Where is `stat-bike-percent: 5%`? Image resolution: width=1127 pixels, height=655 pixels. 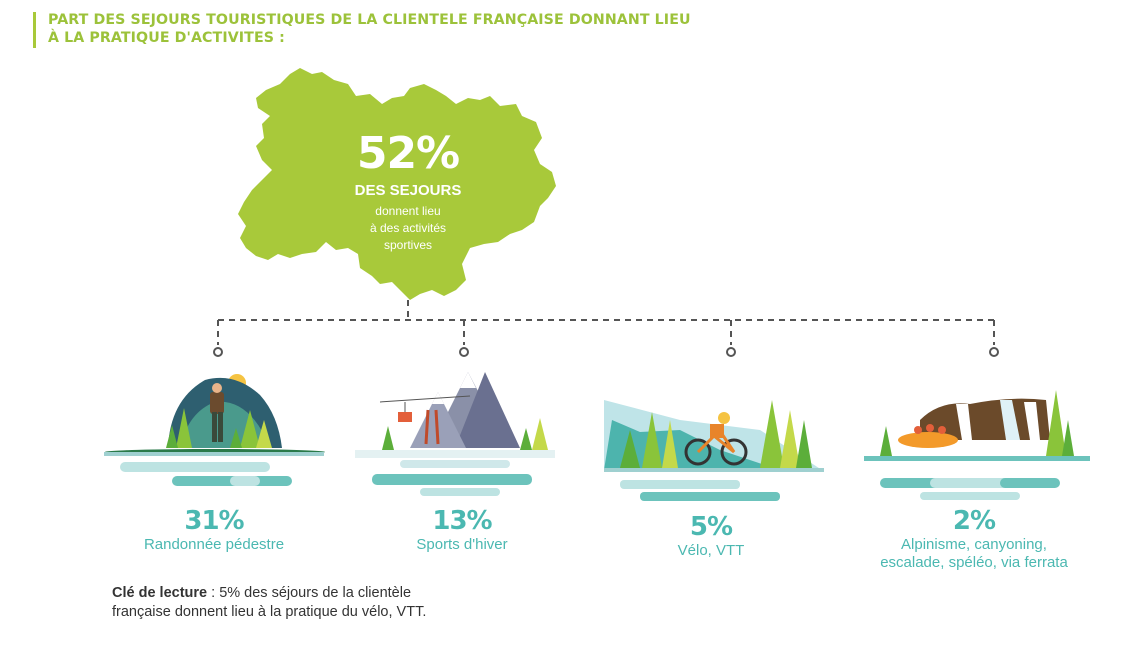
stat-bike-percent: 5% is located at coordinates (711, 527).